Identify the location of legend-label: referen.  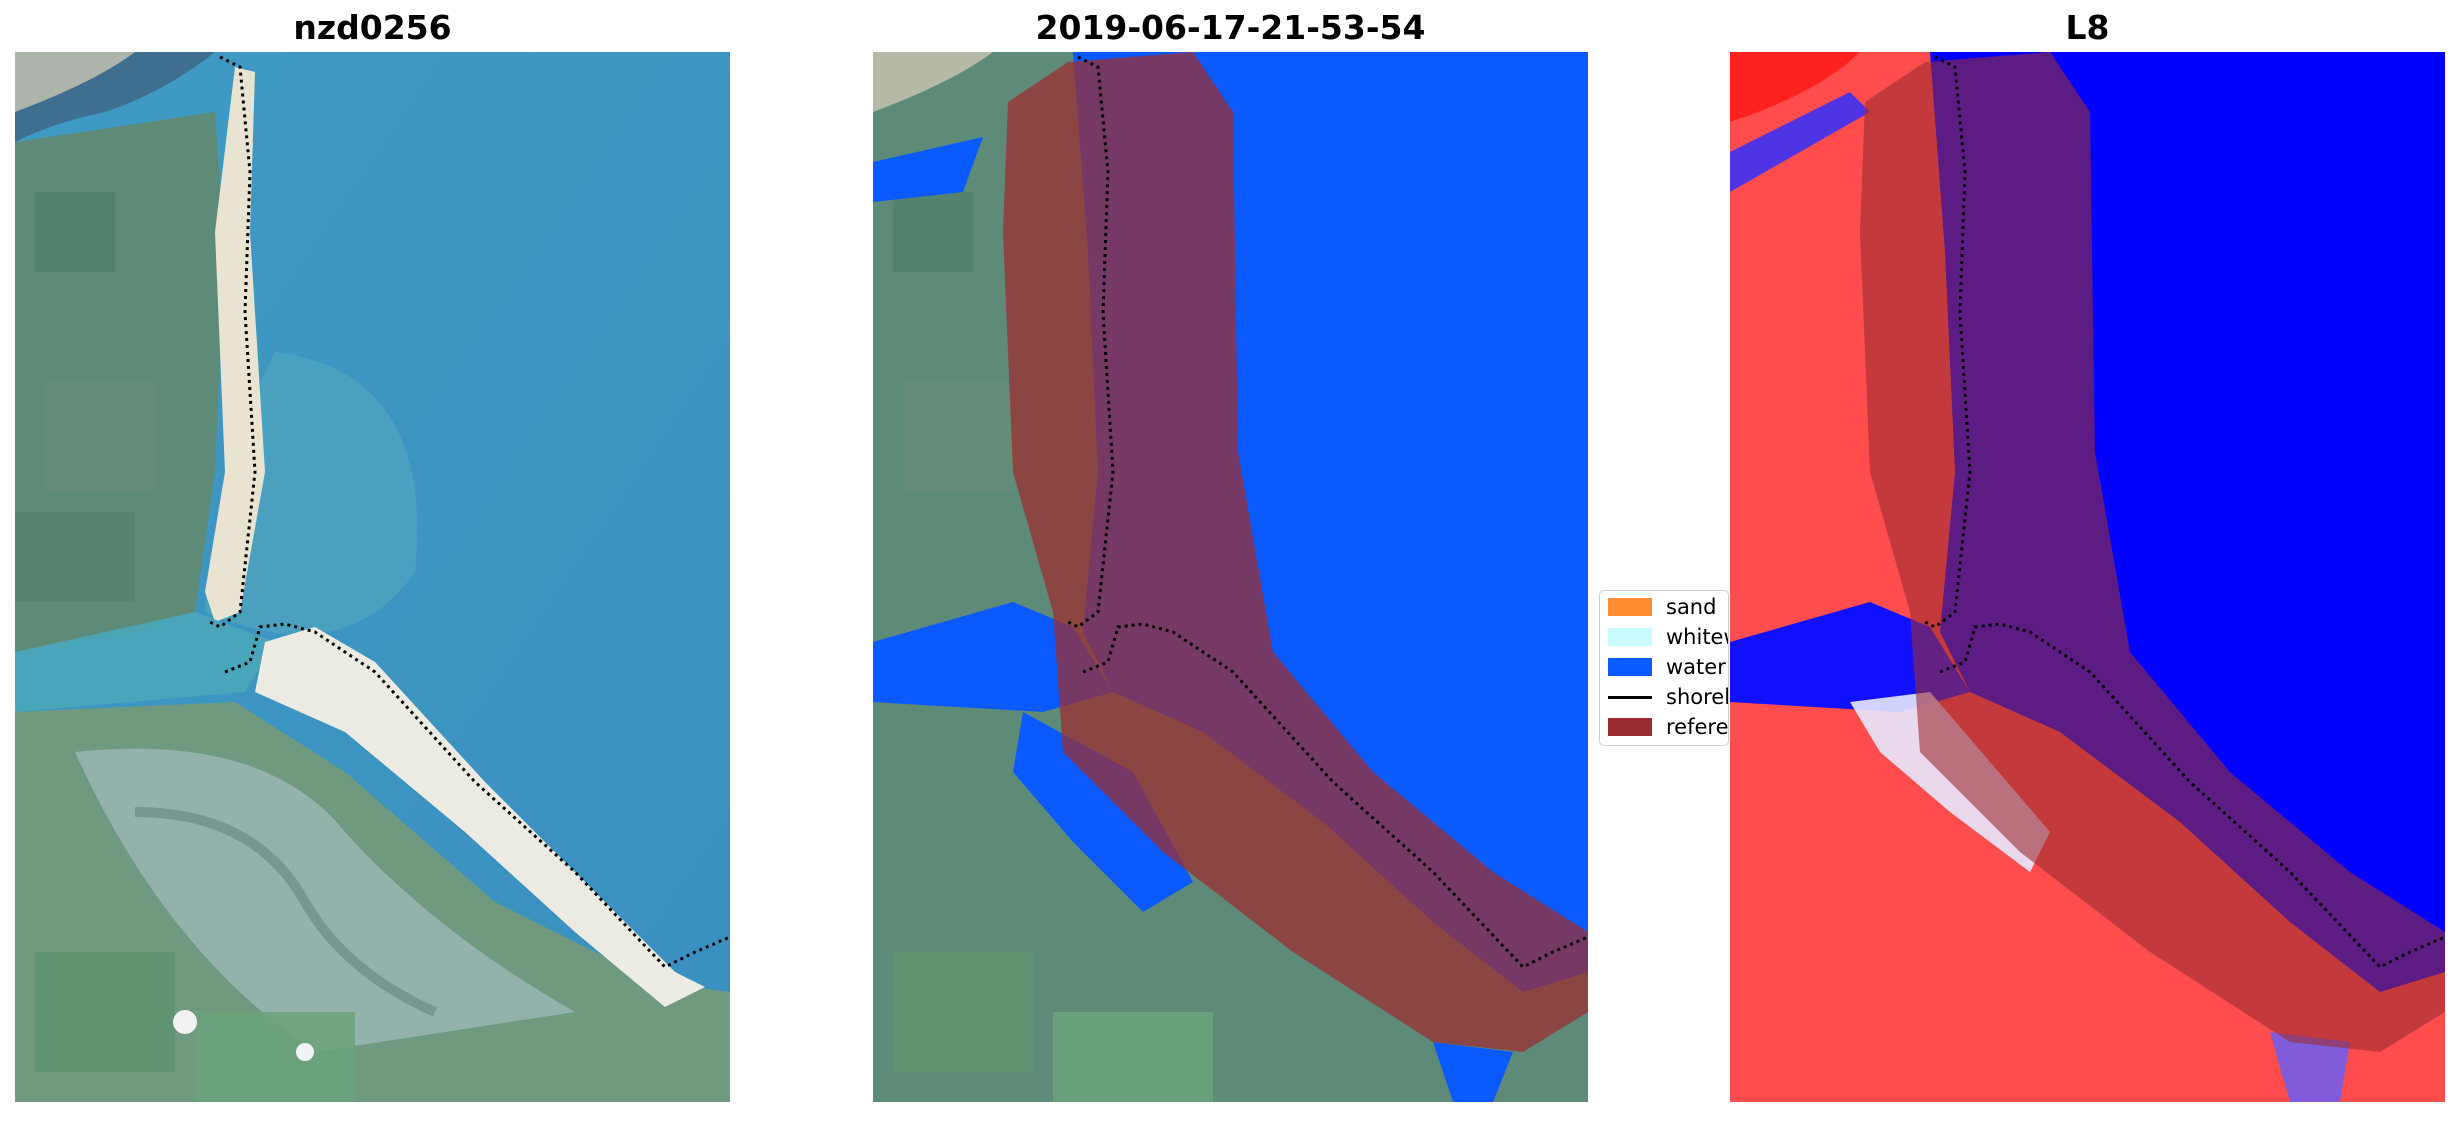
(1697, 727).